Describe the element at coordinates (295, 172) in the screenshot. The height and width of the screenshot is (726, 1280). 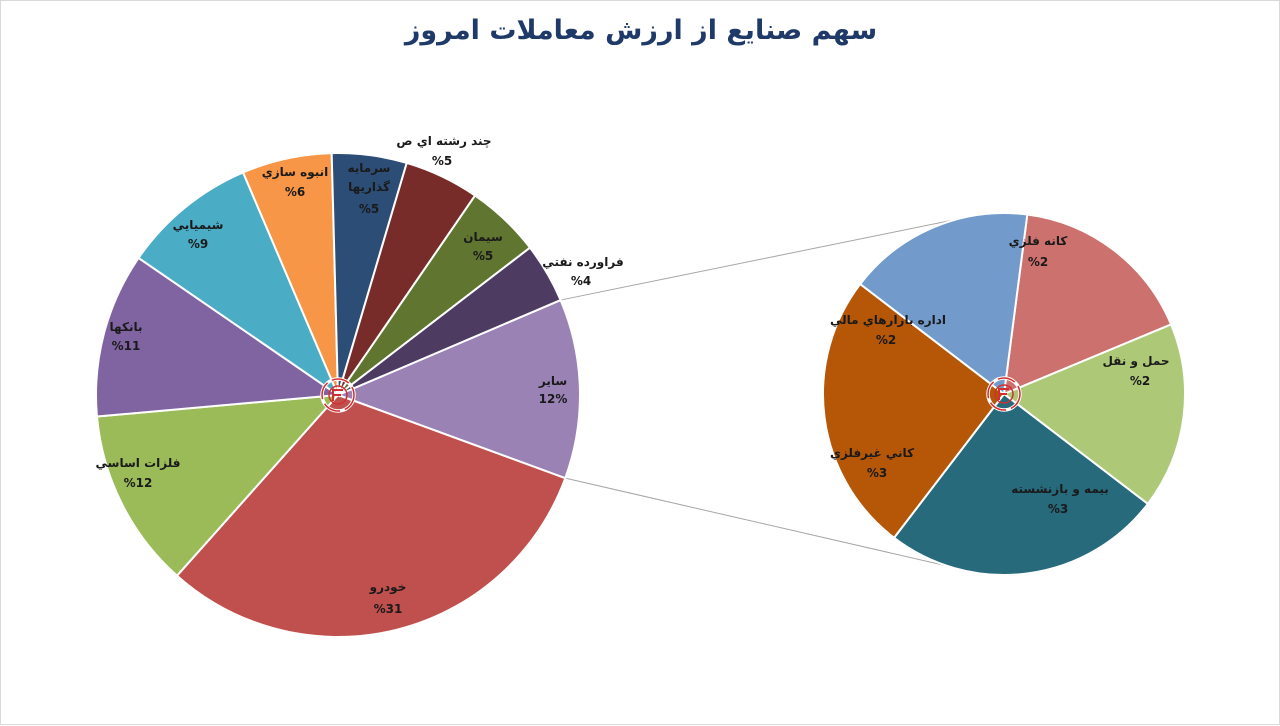
I see `slice-label-name: انبوه سازي` at that location.